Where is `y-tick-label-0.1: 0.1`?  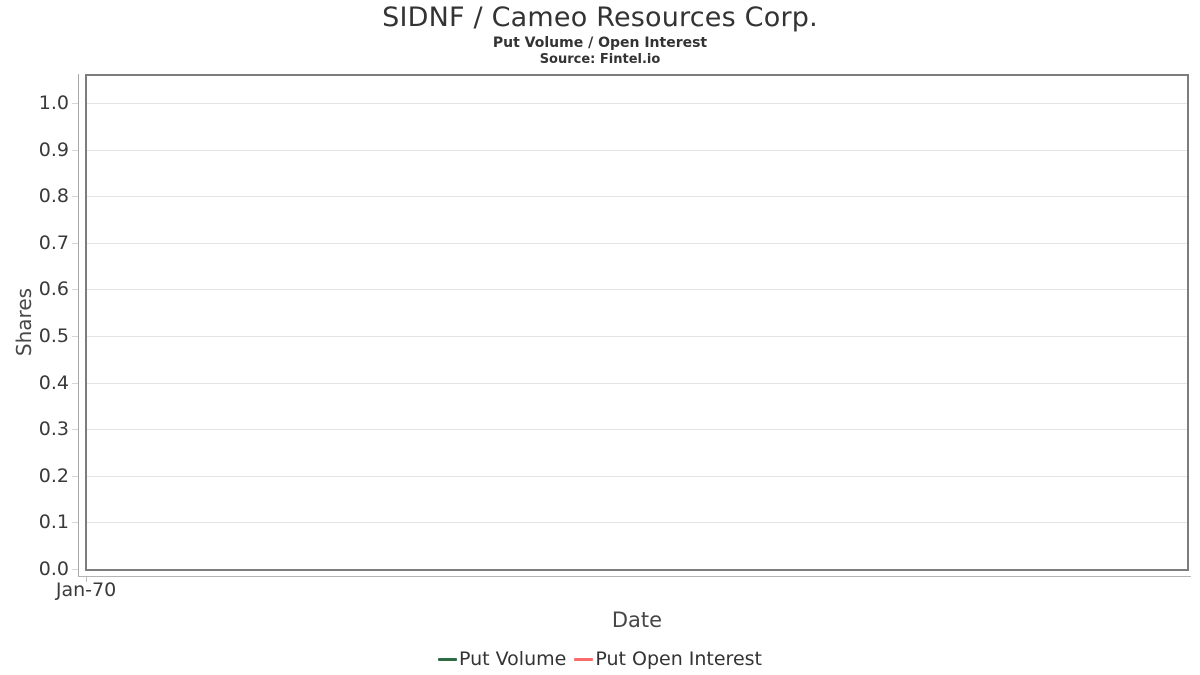
y-tick-label-0.1: 0.1 is located at coordinates (53, 522).